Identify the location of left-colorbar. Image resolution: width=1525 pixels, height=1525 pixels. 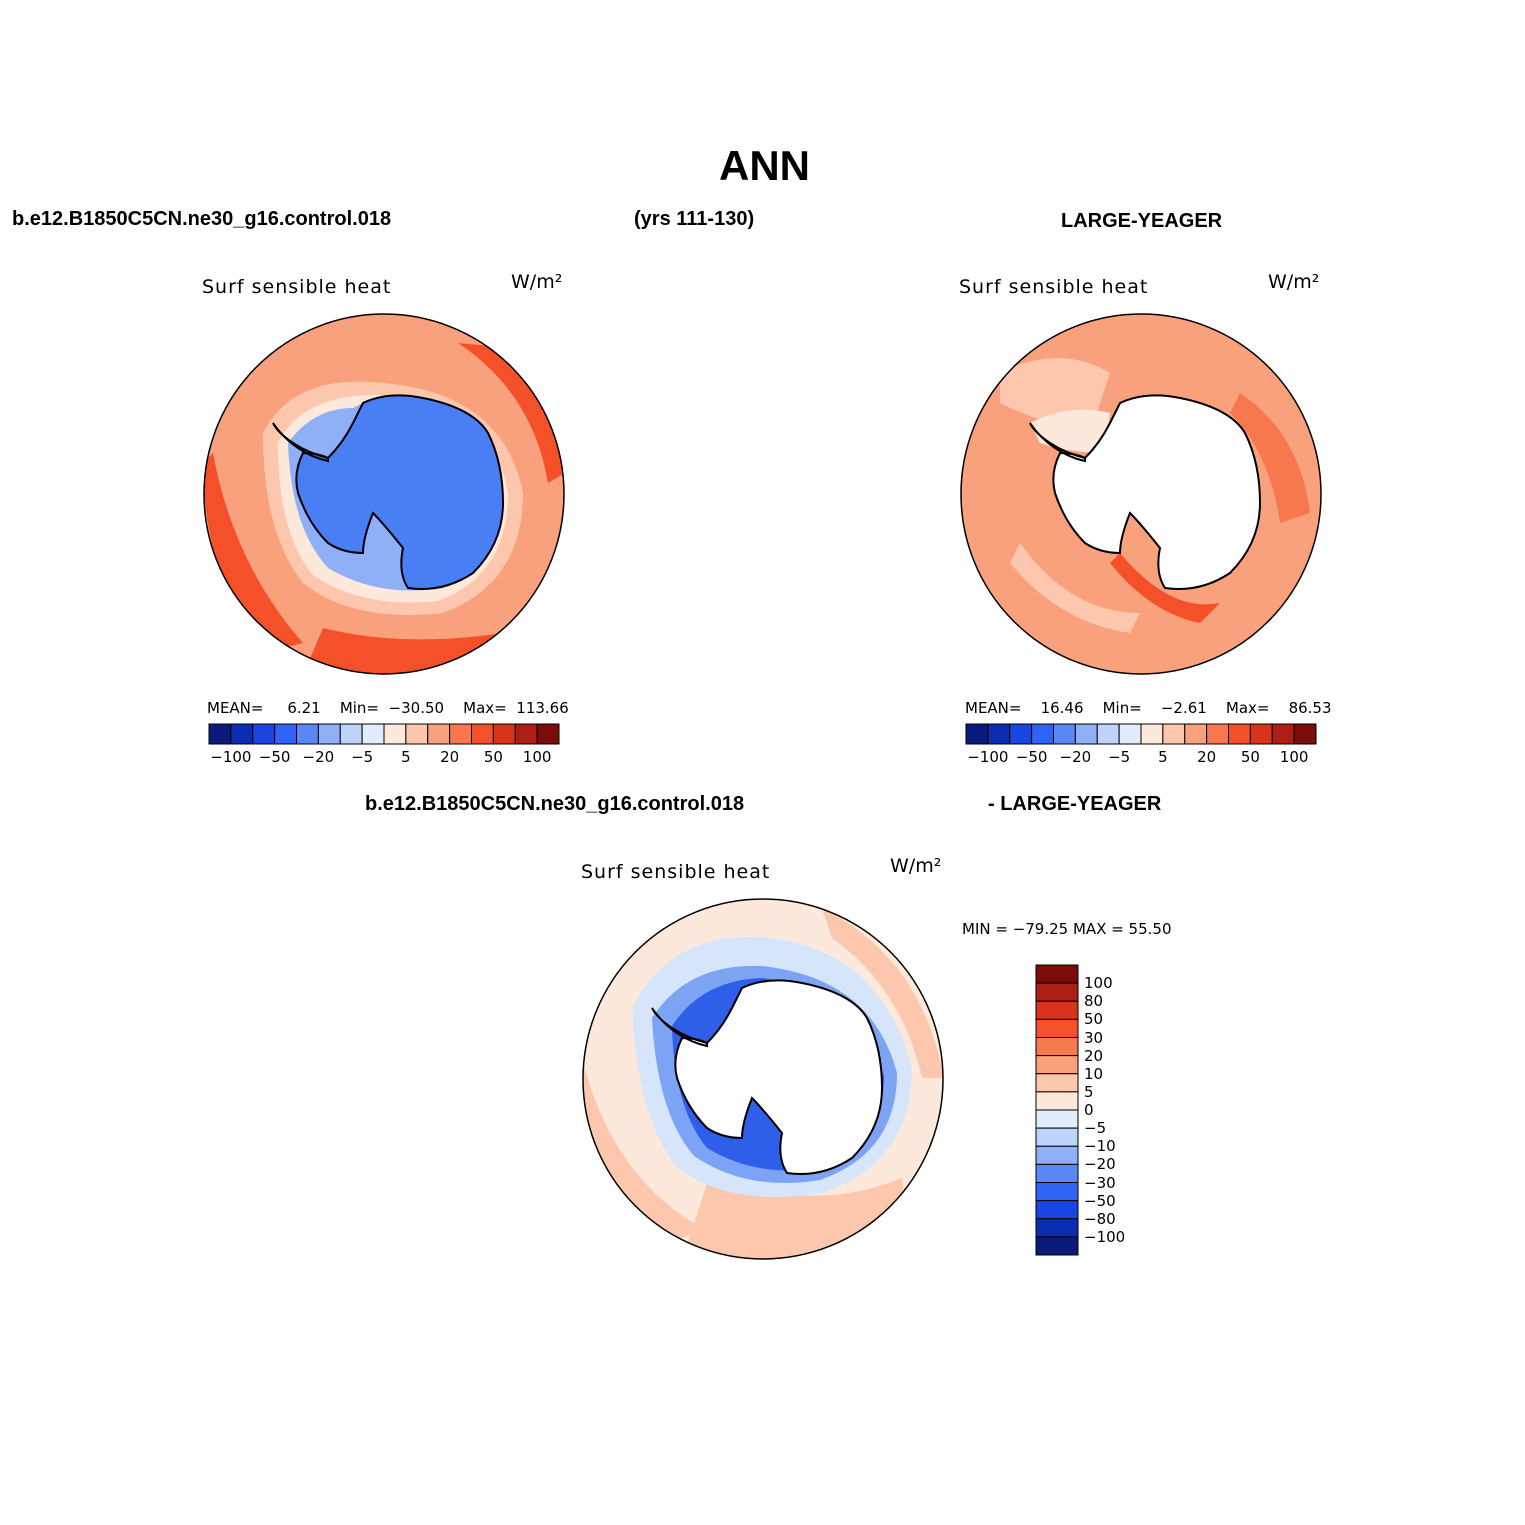
(384, 734).